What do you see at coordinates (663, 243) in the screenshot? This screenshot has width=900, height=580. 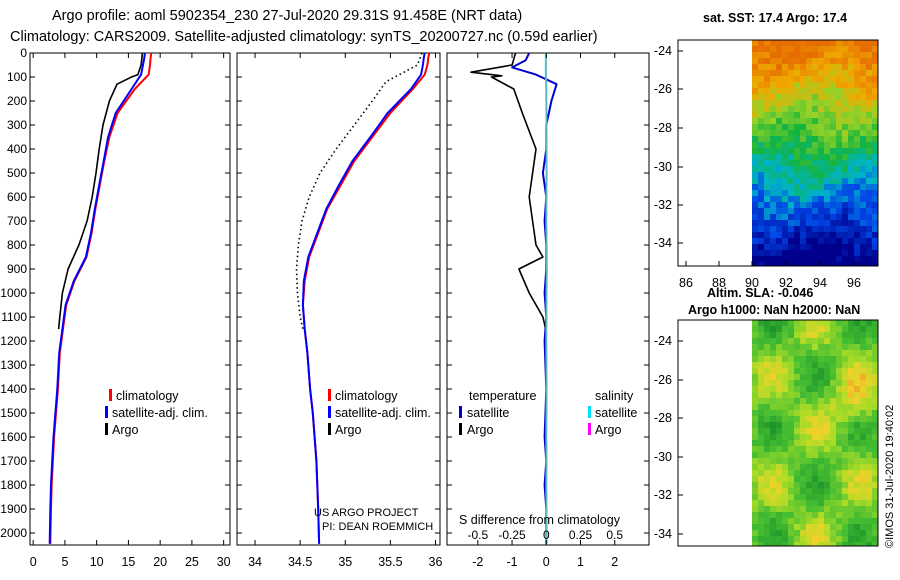 I see `lat-tick-label: -34` at bounding box center [663, 243].